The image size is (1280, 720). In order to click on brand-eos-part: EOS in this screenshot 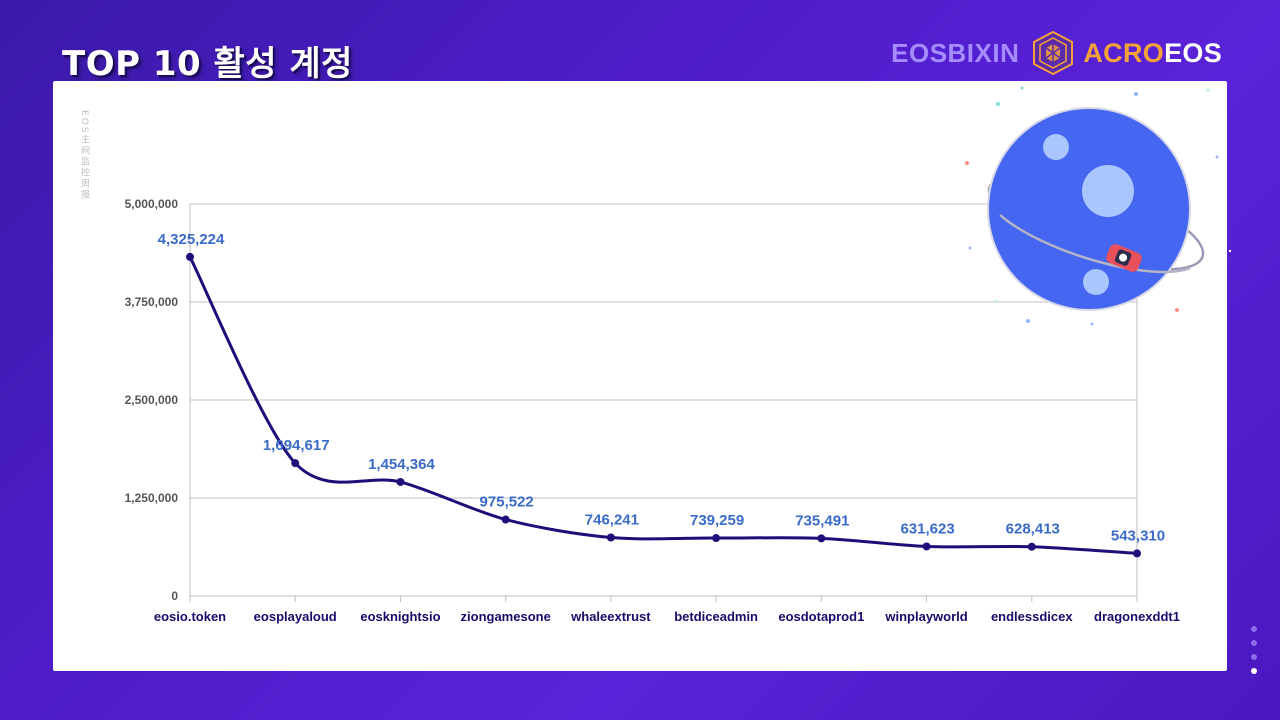, I will do `click(1193, 52)`.